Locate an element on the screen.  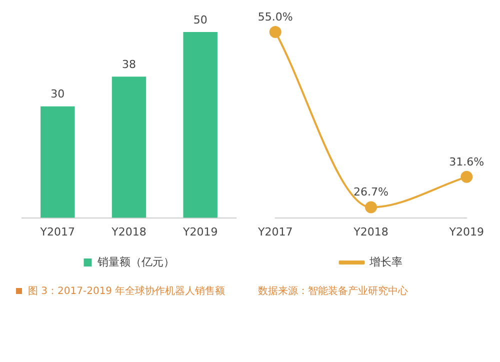
data-label: 30 is located at coordinates (57, 94).